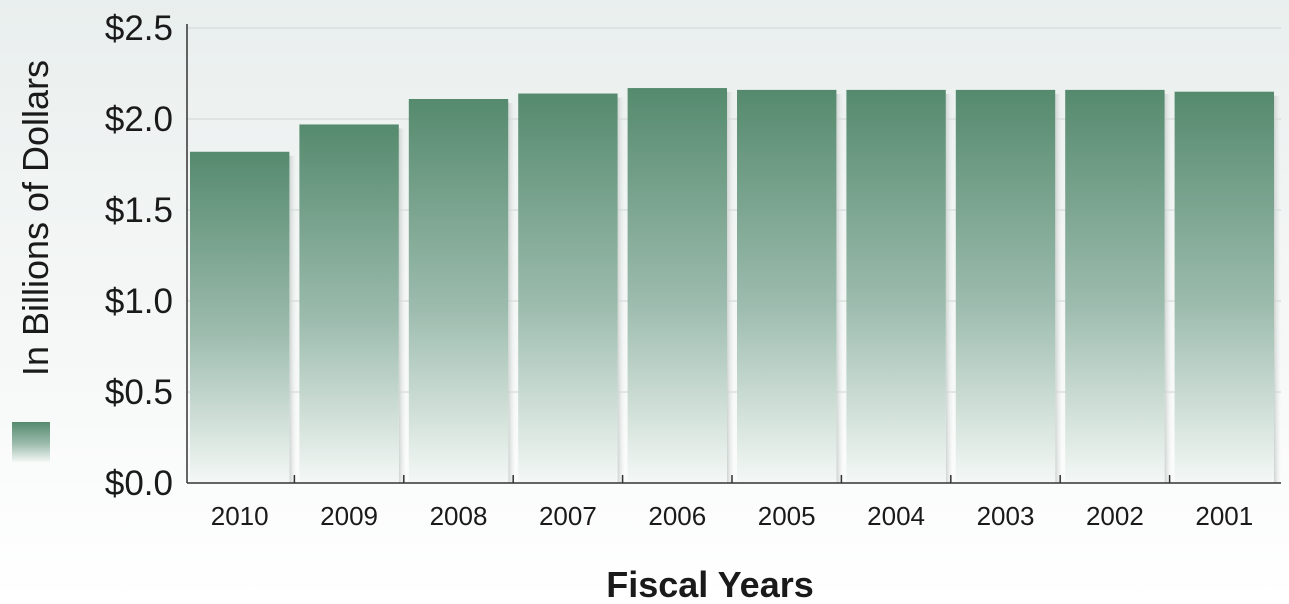 The height and width of the screenshot is (604, 1289). What do you see at coordinates (349, 516) in the screenshot?
I see `x-tick-label: 2009` at bounding box center [349, 516].